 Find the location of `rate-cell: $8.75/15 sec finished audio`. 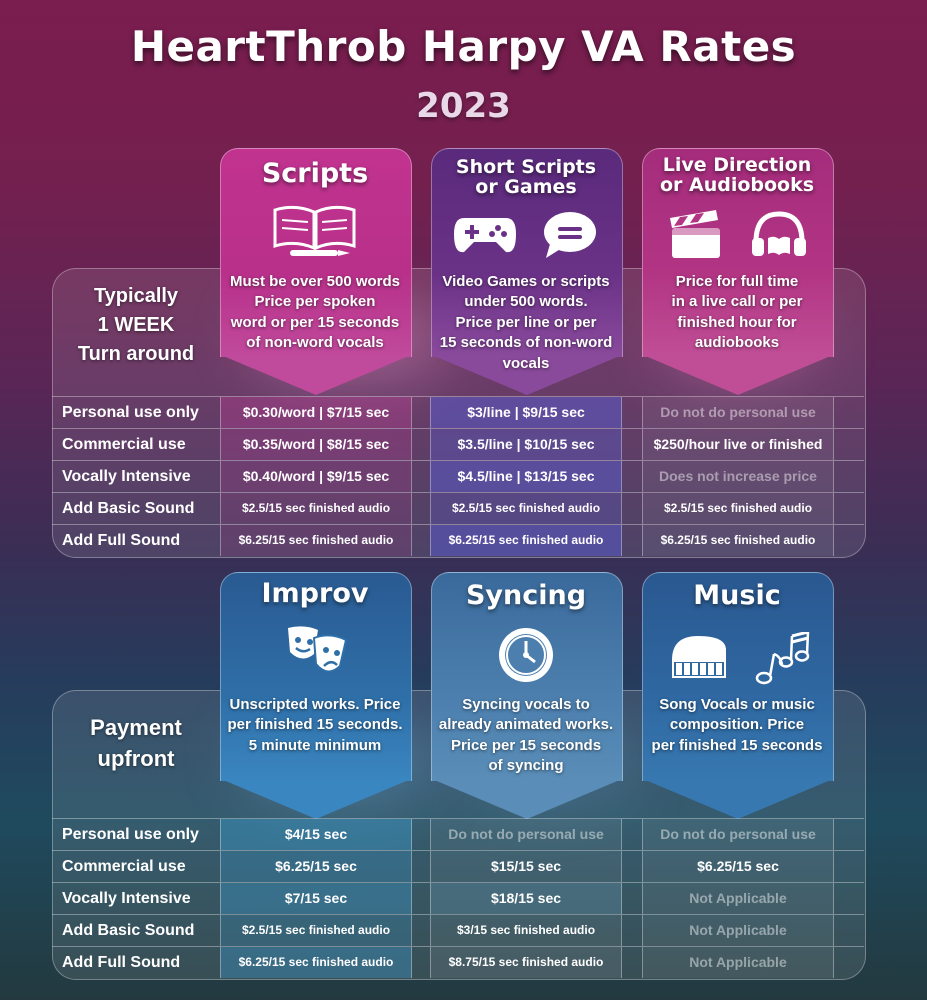

rate-cell: $8.75/15 sec finished audio is located at coordinates (526, 962).